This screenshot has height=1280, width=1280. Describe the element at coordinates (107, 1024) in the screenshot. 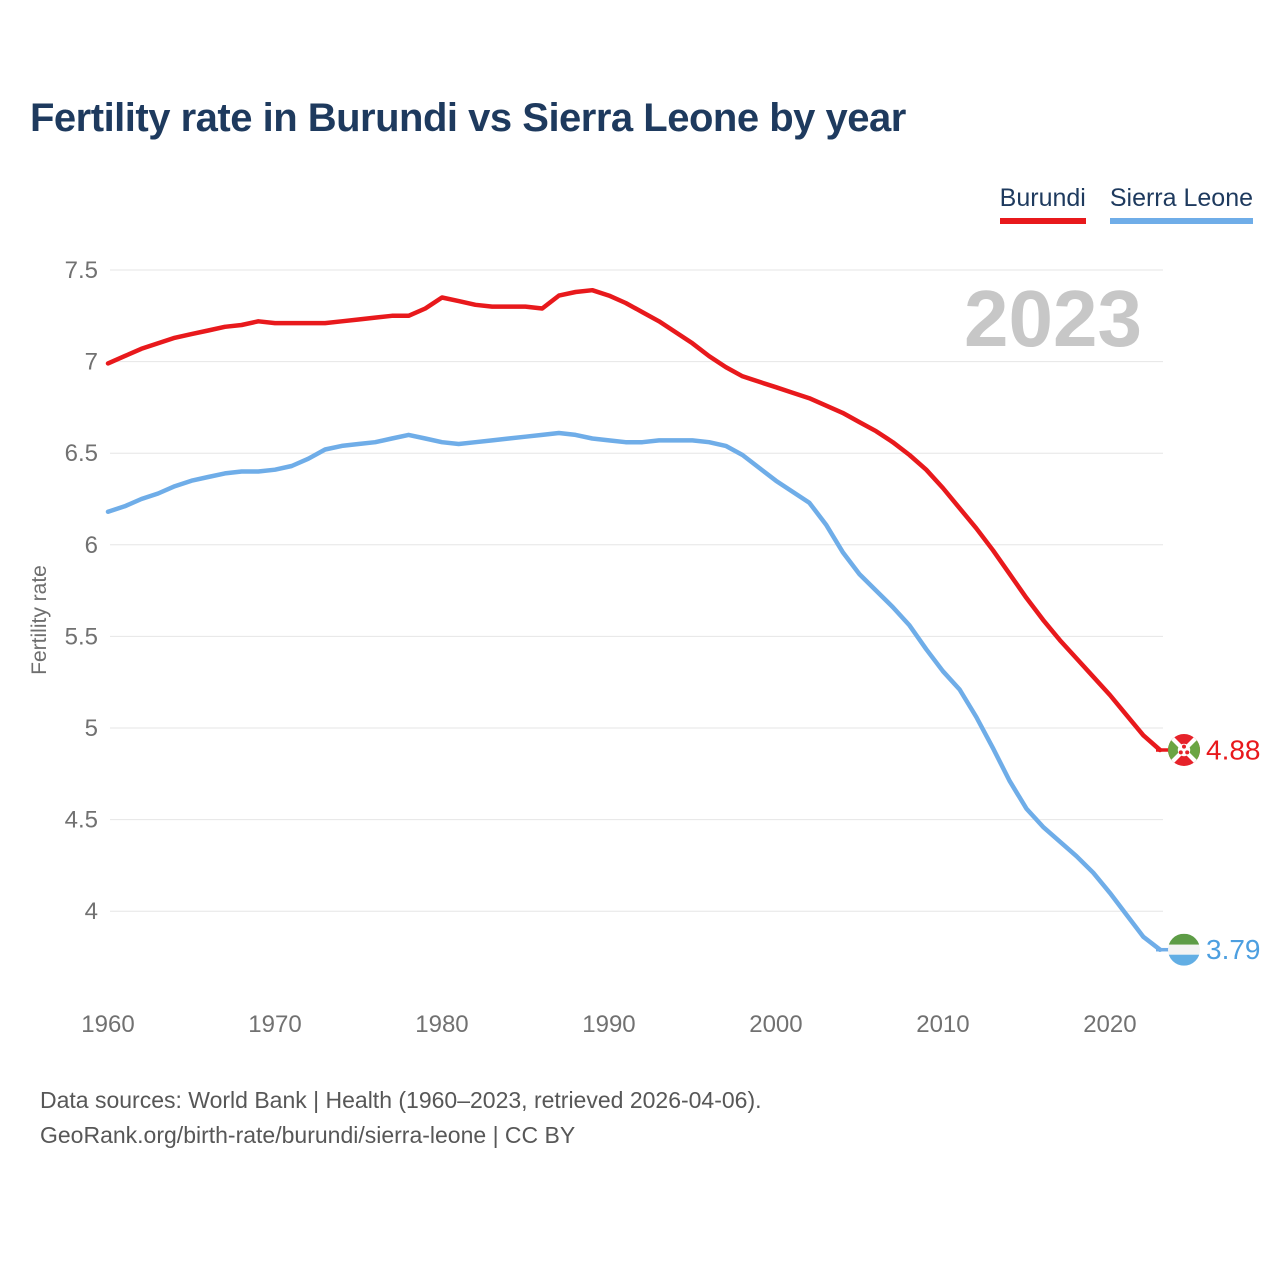

I see `x-tick-label: 1960` at that location.